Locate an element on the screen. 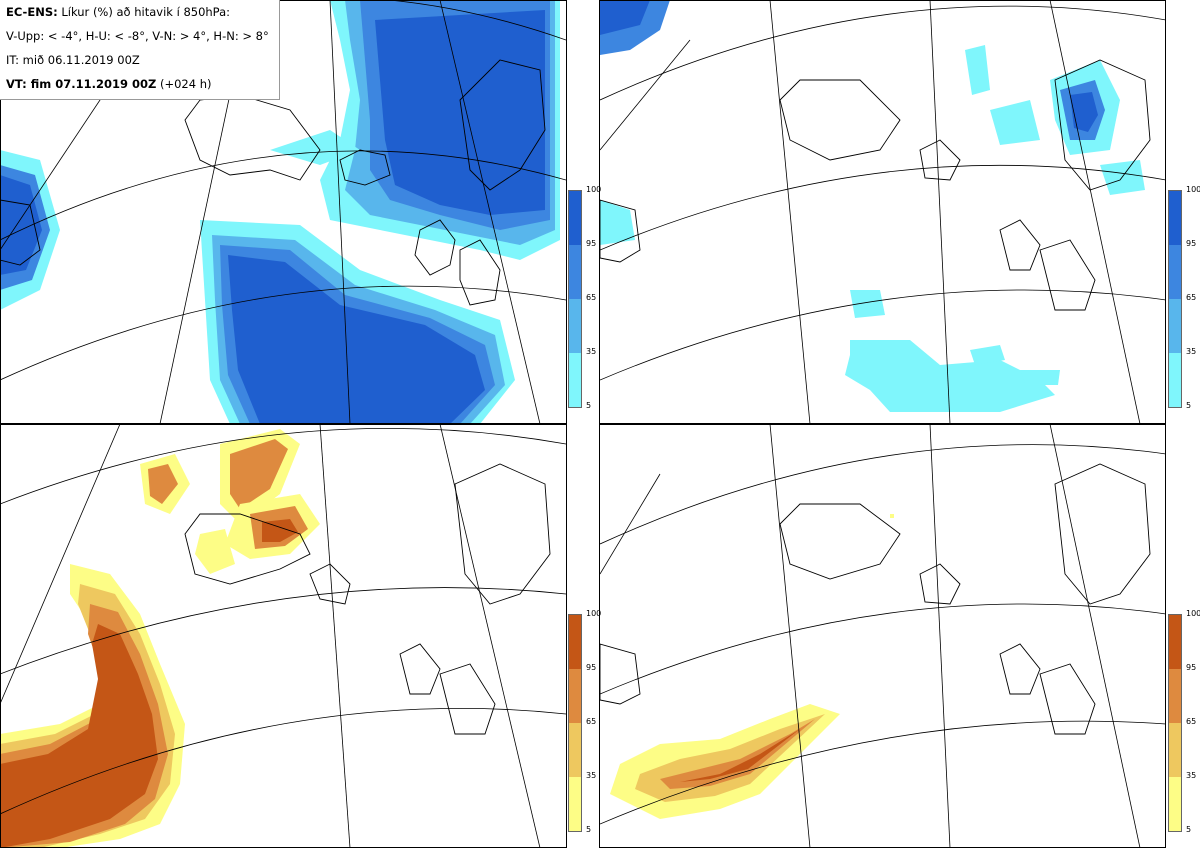 The image size is (1200, 848). legend-model: EC-ENS: is located at coordinates (32, 12).